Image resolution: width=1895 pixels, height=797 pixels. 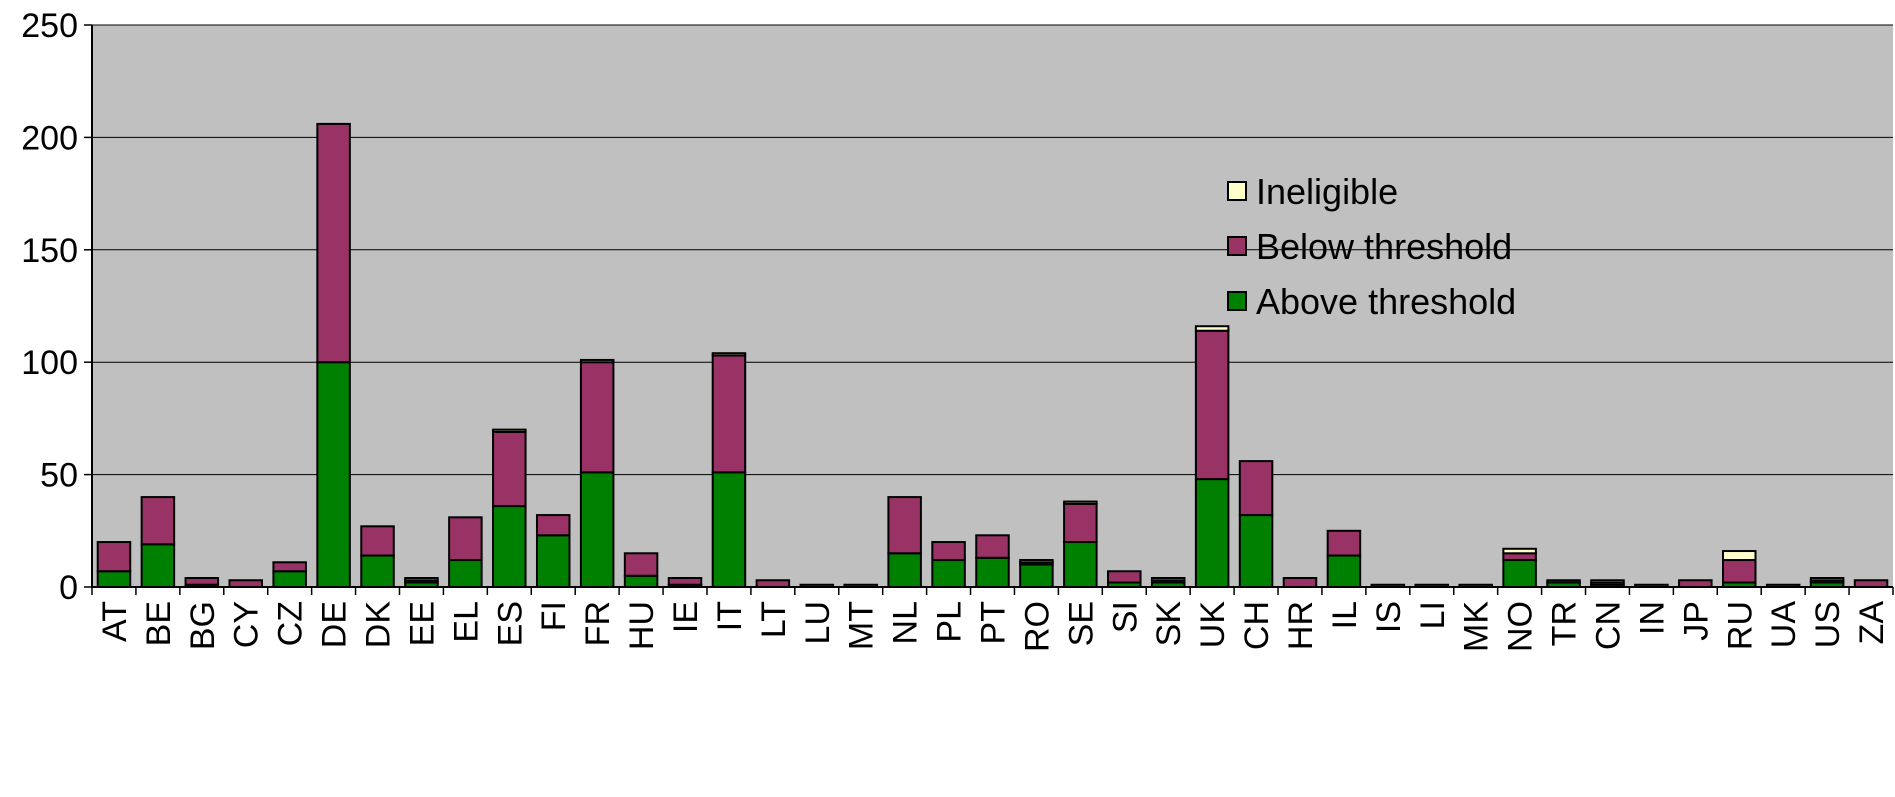 I want to click on x-tick-label: PT, so click(x=994, y=622).